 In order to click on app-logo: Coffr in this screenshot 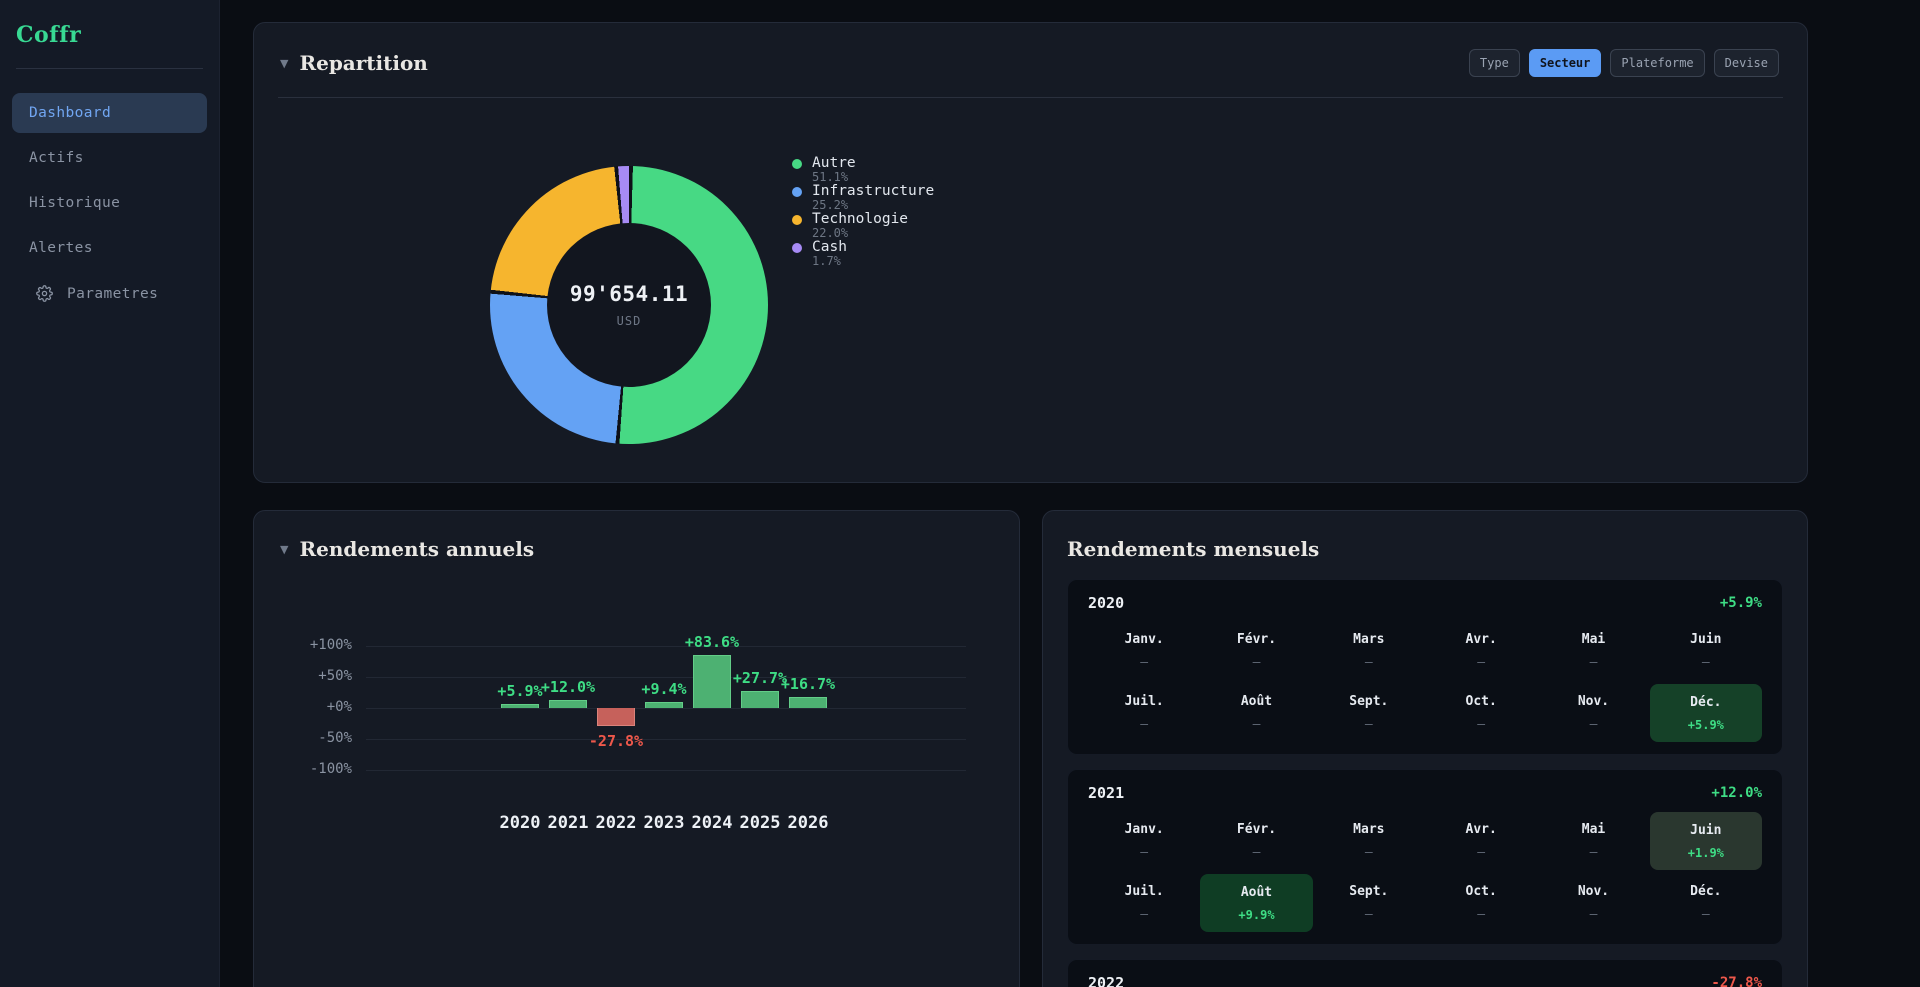, I will do `click(49, 35)`.